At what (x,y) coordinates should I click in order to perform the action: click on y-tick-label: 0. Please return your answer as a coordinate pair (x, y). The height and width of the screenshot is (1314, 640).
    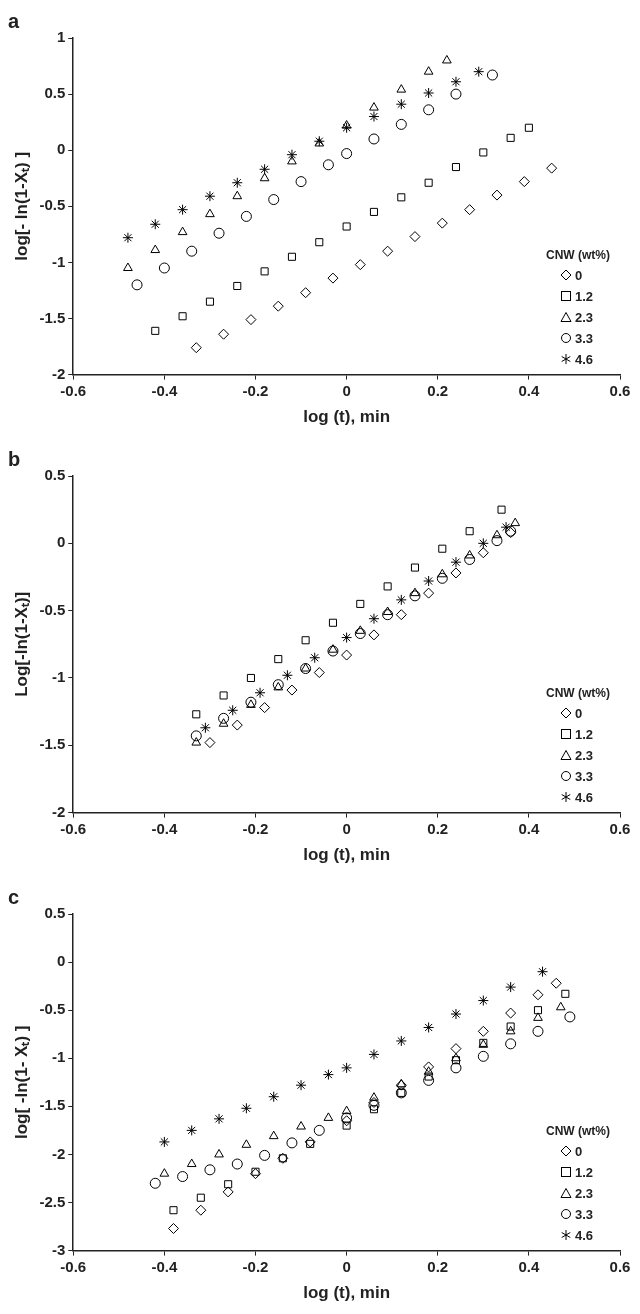
    Looking at the image, I should click on (61, 149).